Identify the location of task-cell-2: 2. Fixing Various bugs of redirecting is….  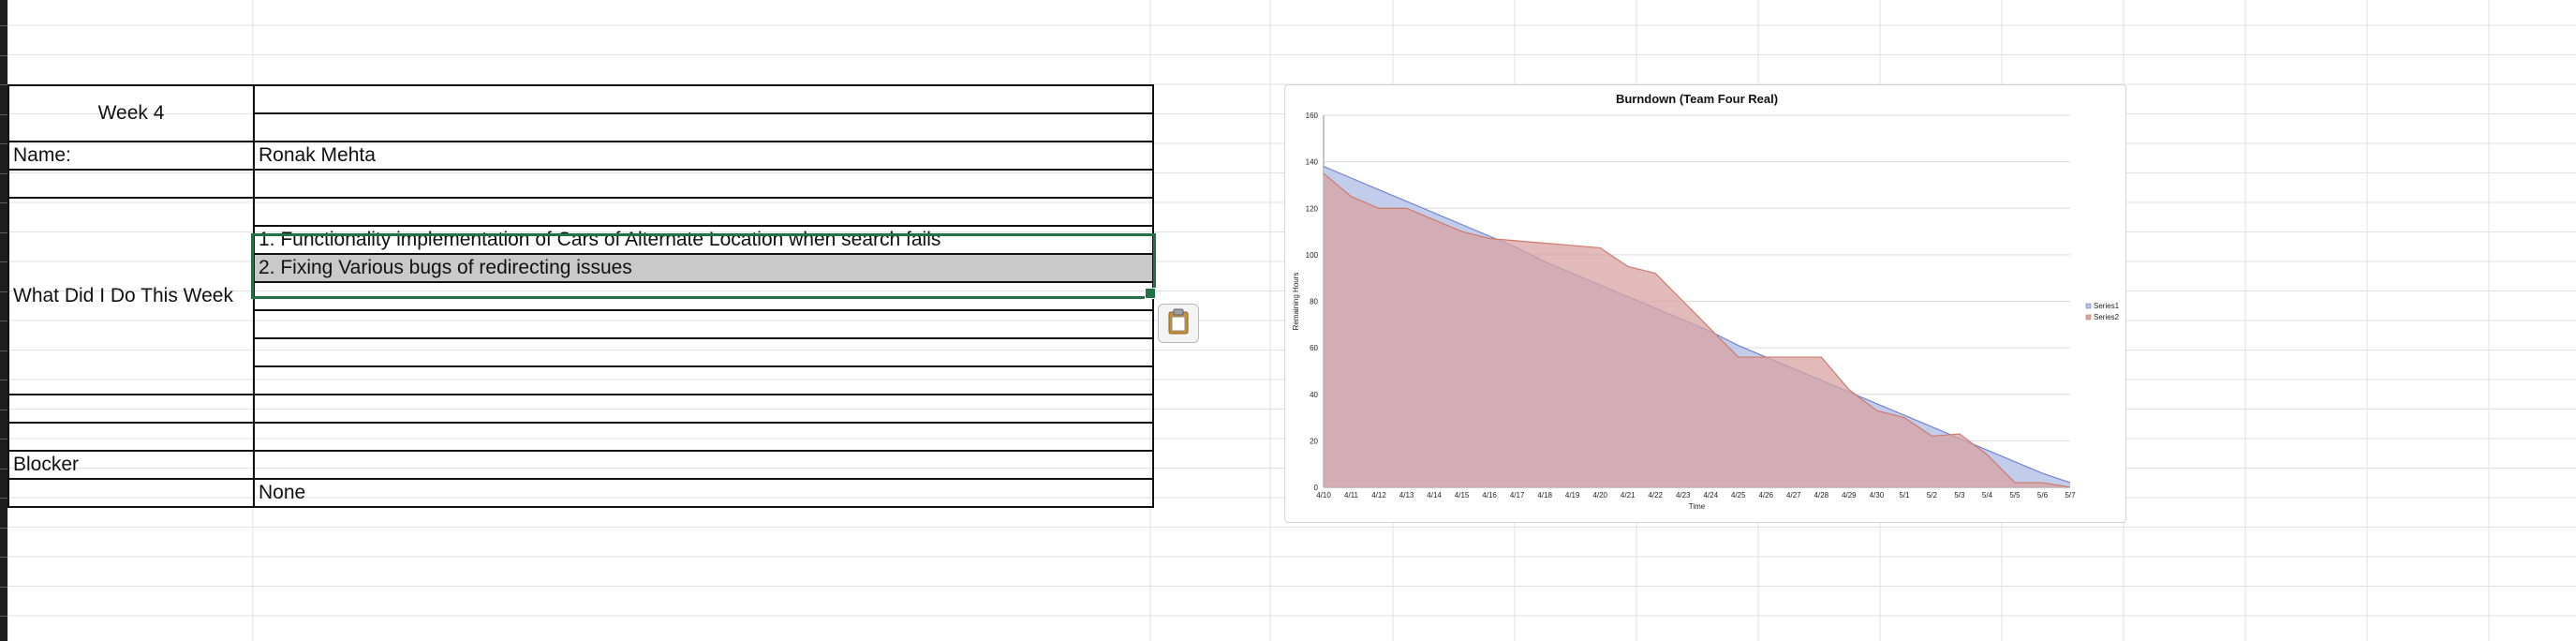
(704, 268).